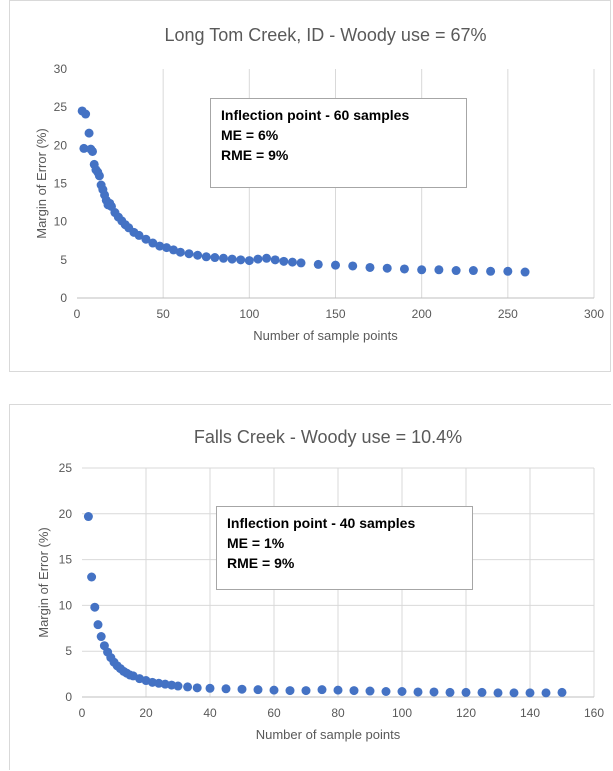 The height and width of the screenshot is (771, 613). Describe the element at coordinates (66, 560) in the screenshot. I see `y-tick-label: 15` at that location.